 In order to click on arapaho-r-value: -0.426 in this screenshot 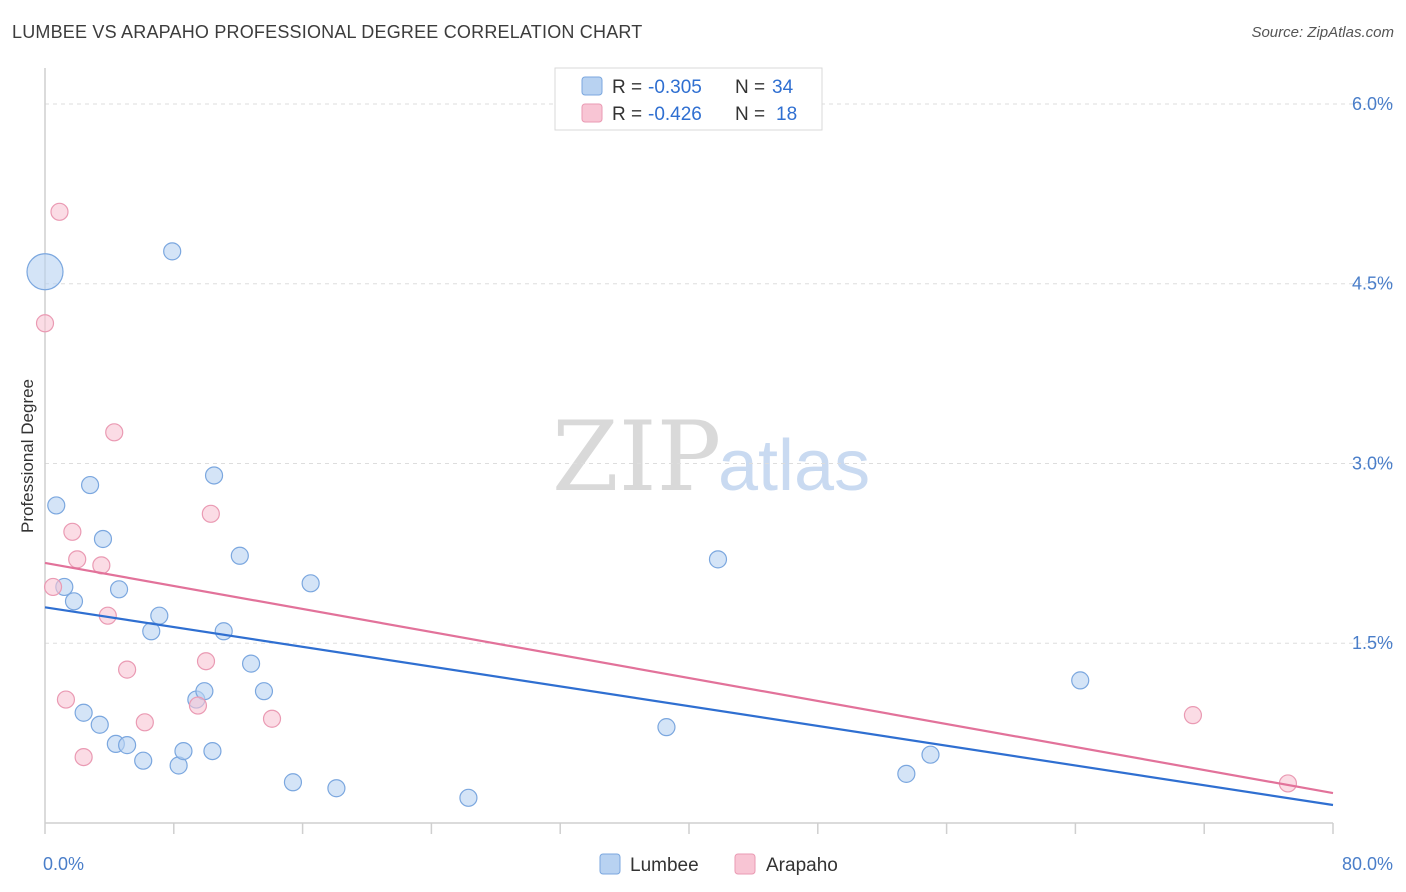, I will do `click(675, 114)`.